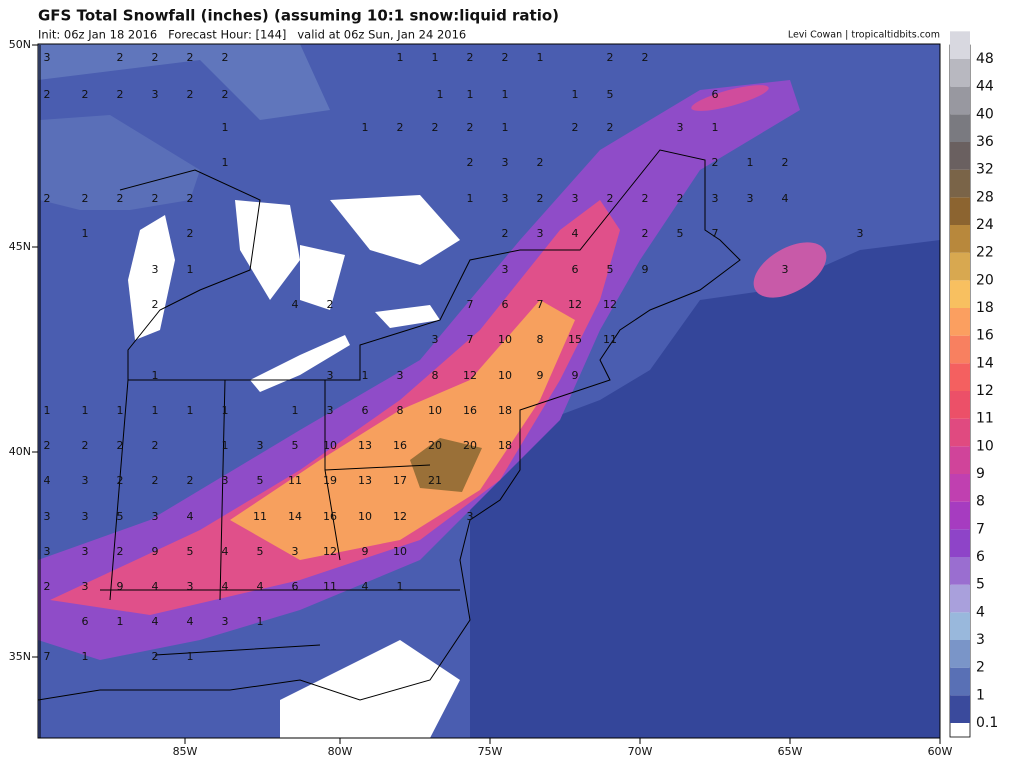 The image size is (1024, 764). I want to click on point-value: 20, so click(470, 445).